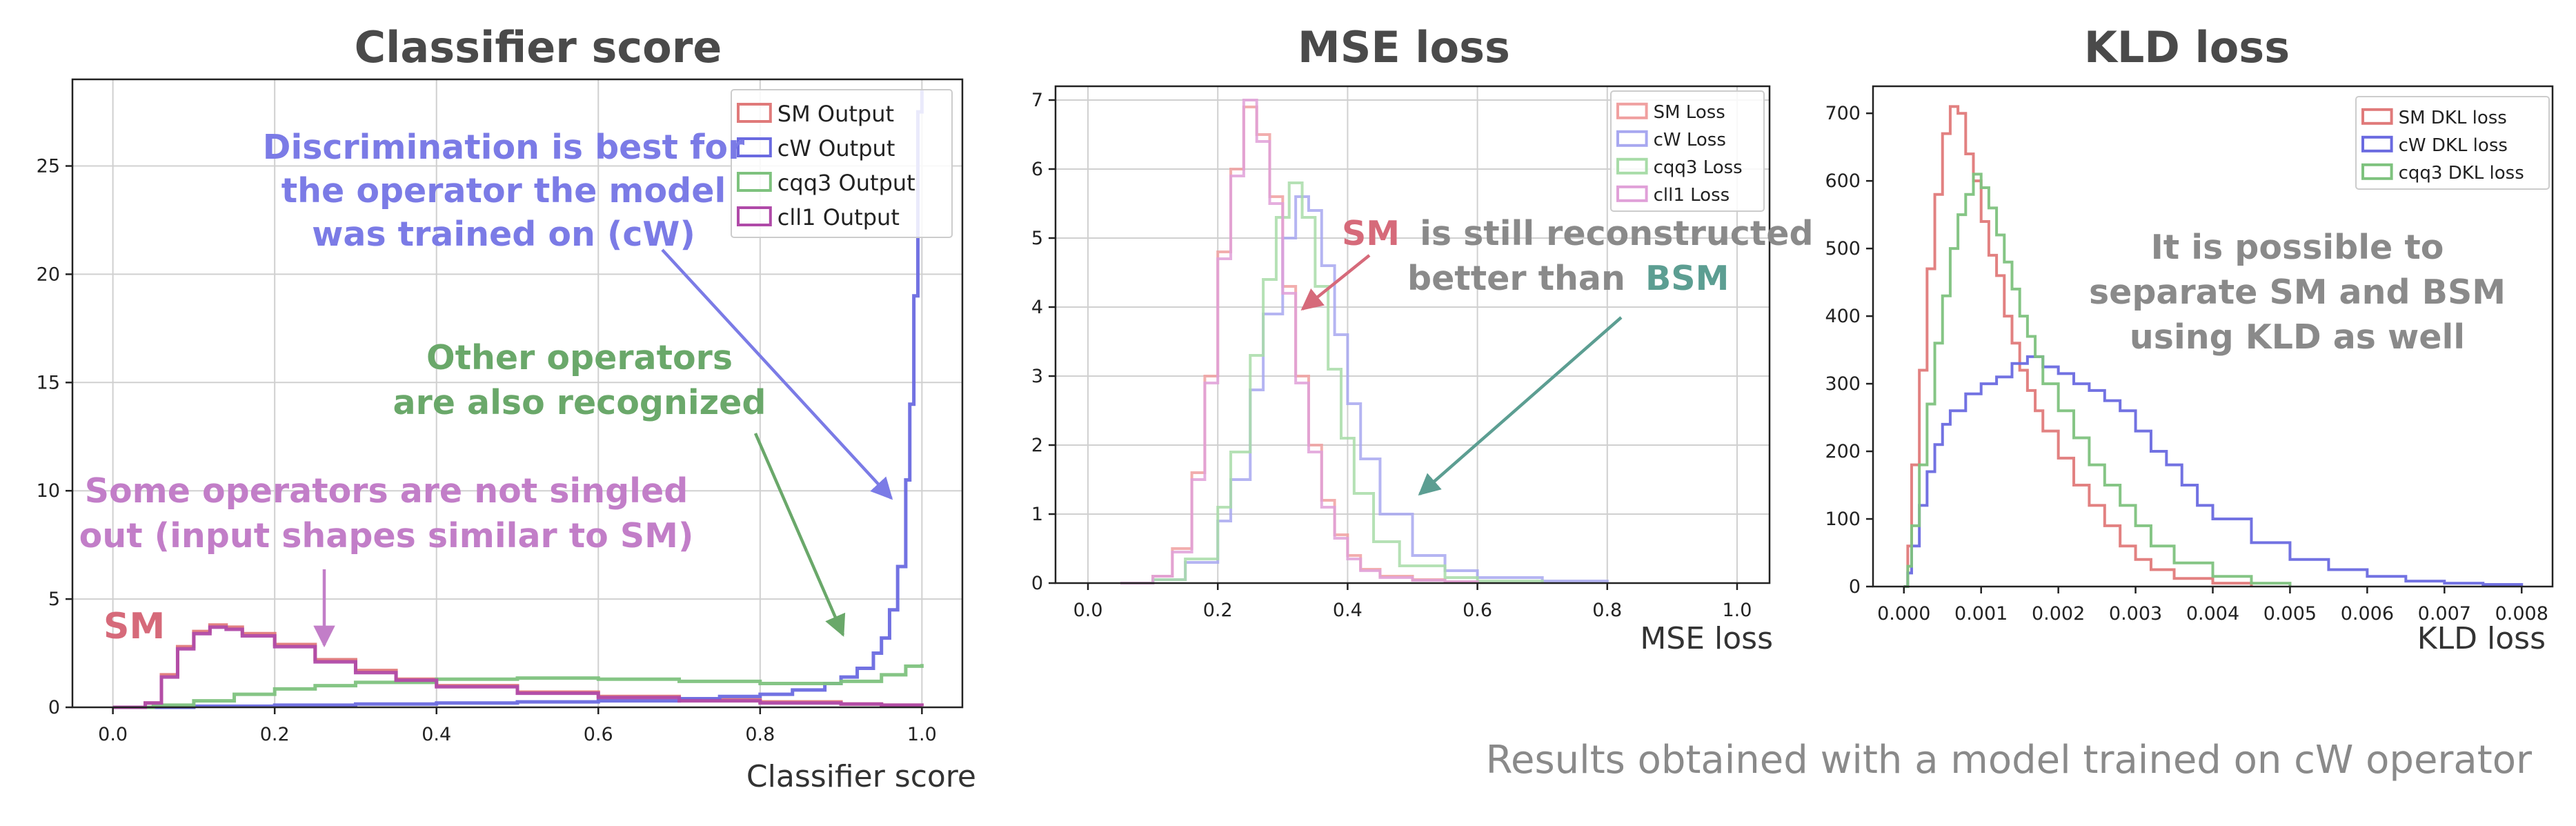 This screenshot has width=2576, height=826. What do you see at coordinates (1843, 451) in the screenshot?
I see `kld-ytick-label: 200` at bounding box center [1843, 451].